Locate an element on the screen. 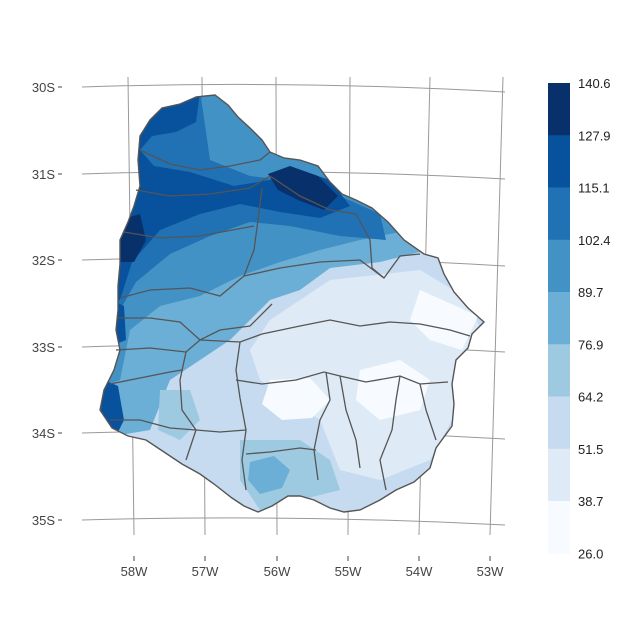 The width and height of the screenshot is (630, 630). lat-tick-label: 32S is located at coordinates (43, 260).